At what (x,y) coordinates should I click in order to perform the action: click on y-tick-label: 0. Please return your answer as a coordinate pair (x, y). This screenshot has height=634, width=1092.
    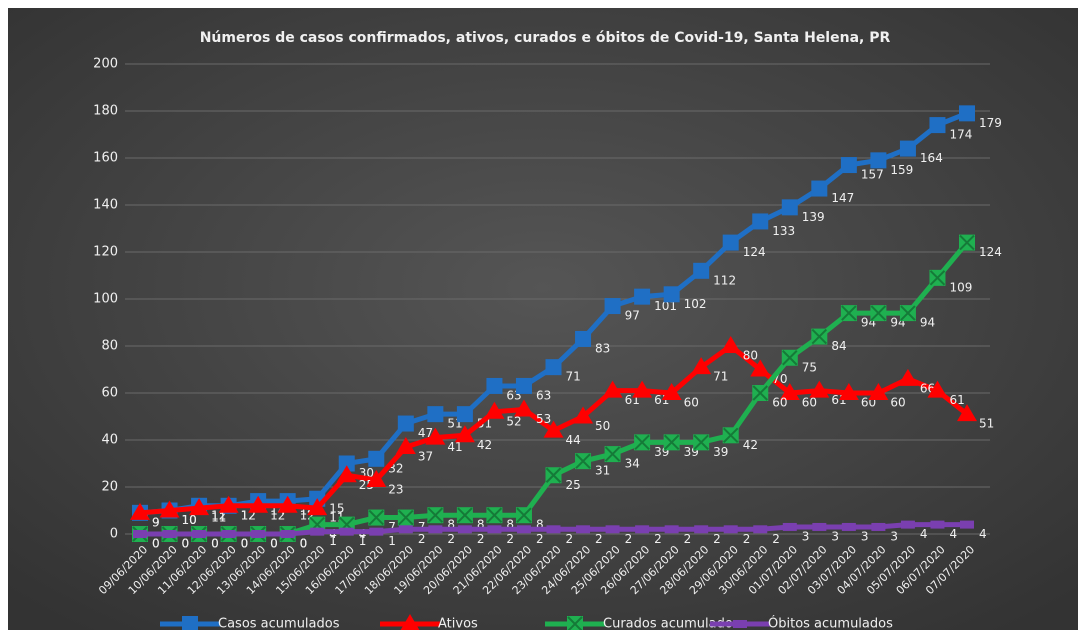
    Looking at the image, I should click on (114, 534).